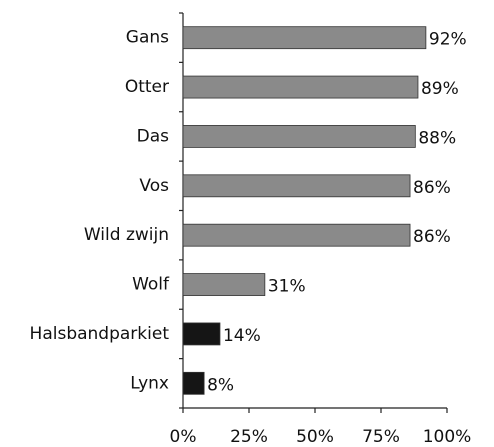 The height and width of the screenshot is (447, 494). Describe the element at coordinates (183, 437) in the screenshot. I see `x-tick-label: 0%` at that location.